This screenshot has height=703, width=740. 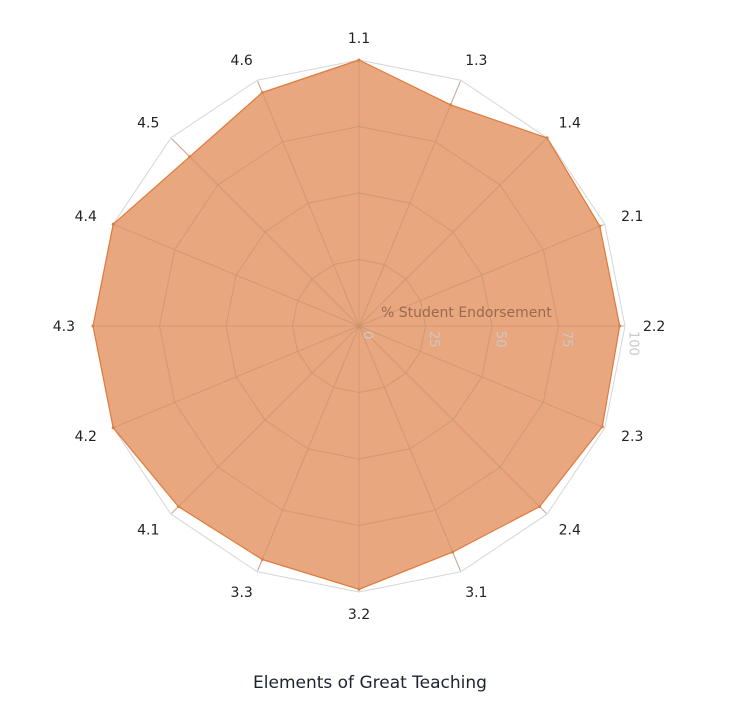 I want to click on category-label-1.3: 1.3, so click(x=476, y=61).